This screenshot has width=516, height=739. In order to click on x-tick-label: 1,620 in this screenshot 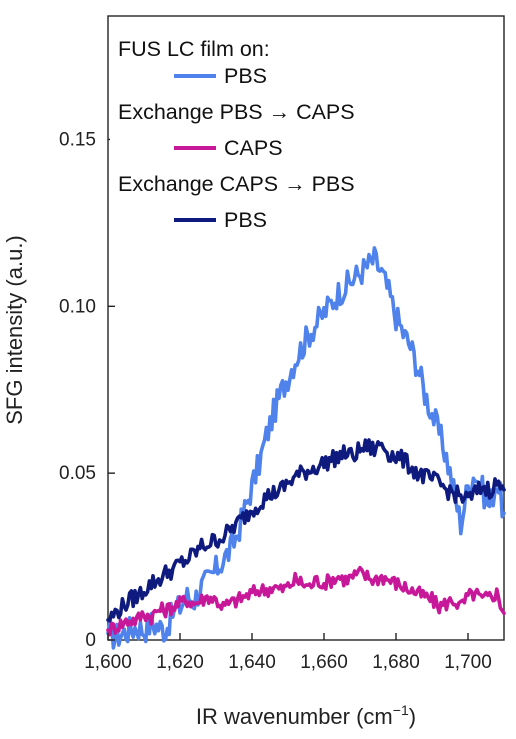, I will do `click(180, 662)`.